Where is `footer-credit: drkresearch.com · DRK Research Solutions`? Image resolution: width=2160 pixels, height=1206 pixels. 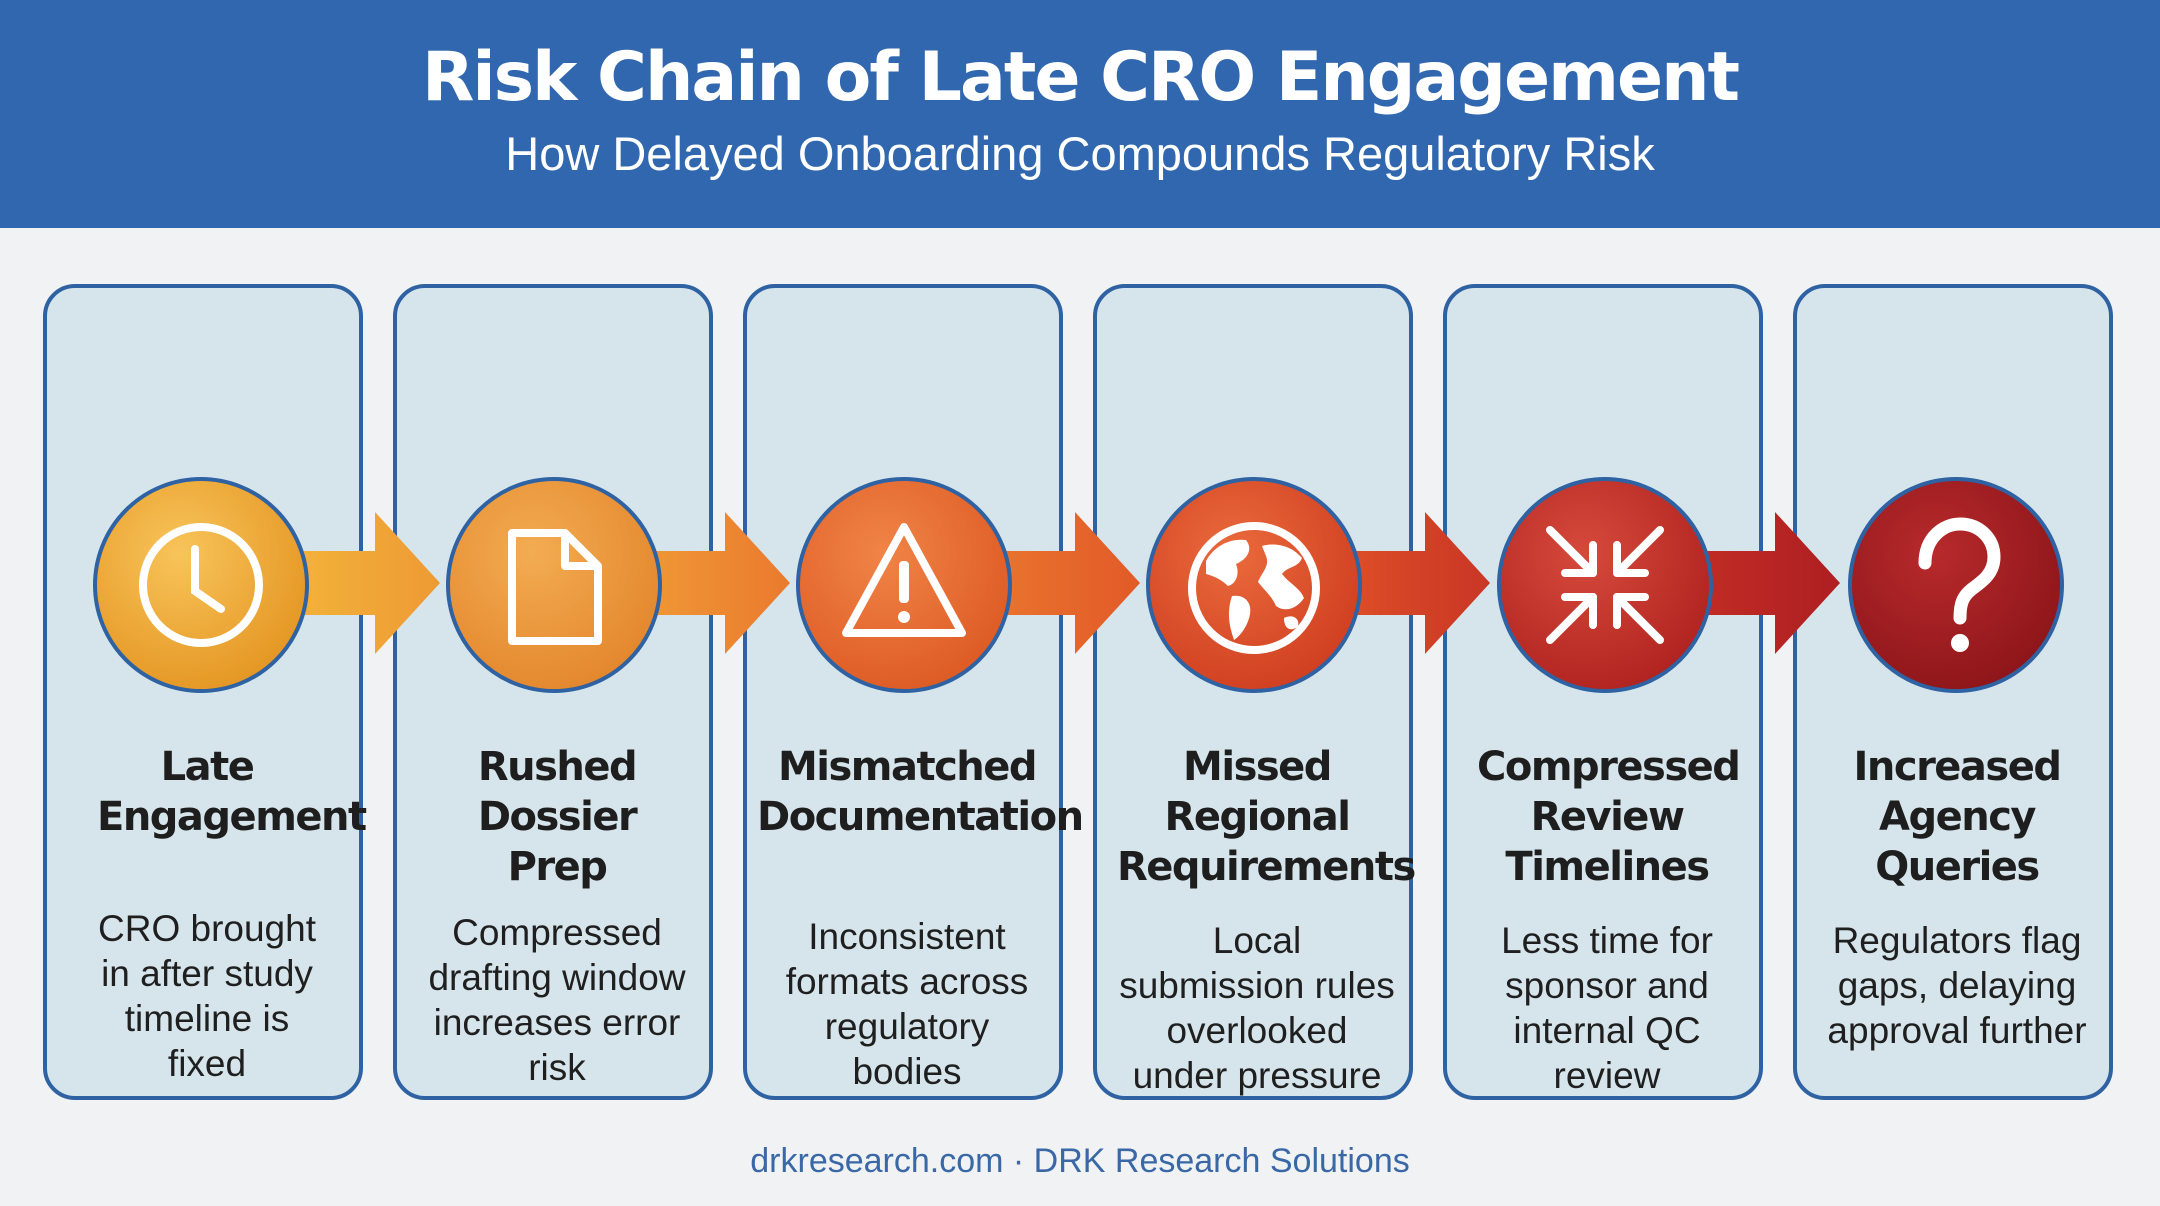
footer-credit: drkresearch.com · DRK Research Solutions is located at coordinates (1080, 1161).